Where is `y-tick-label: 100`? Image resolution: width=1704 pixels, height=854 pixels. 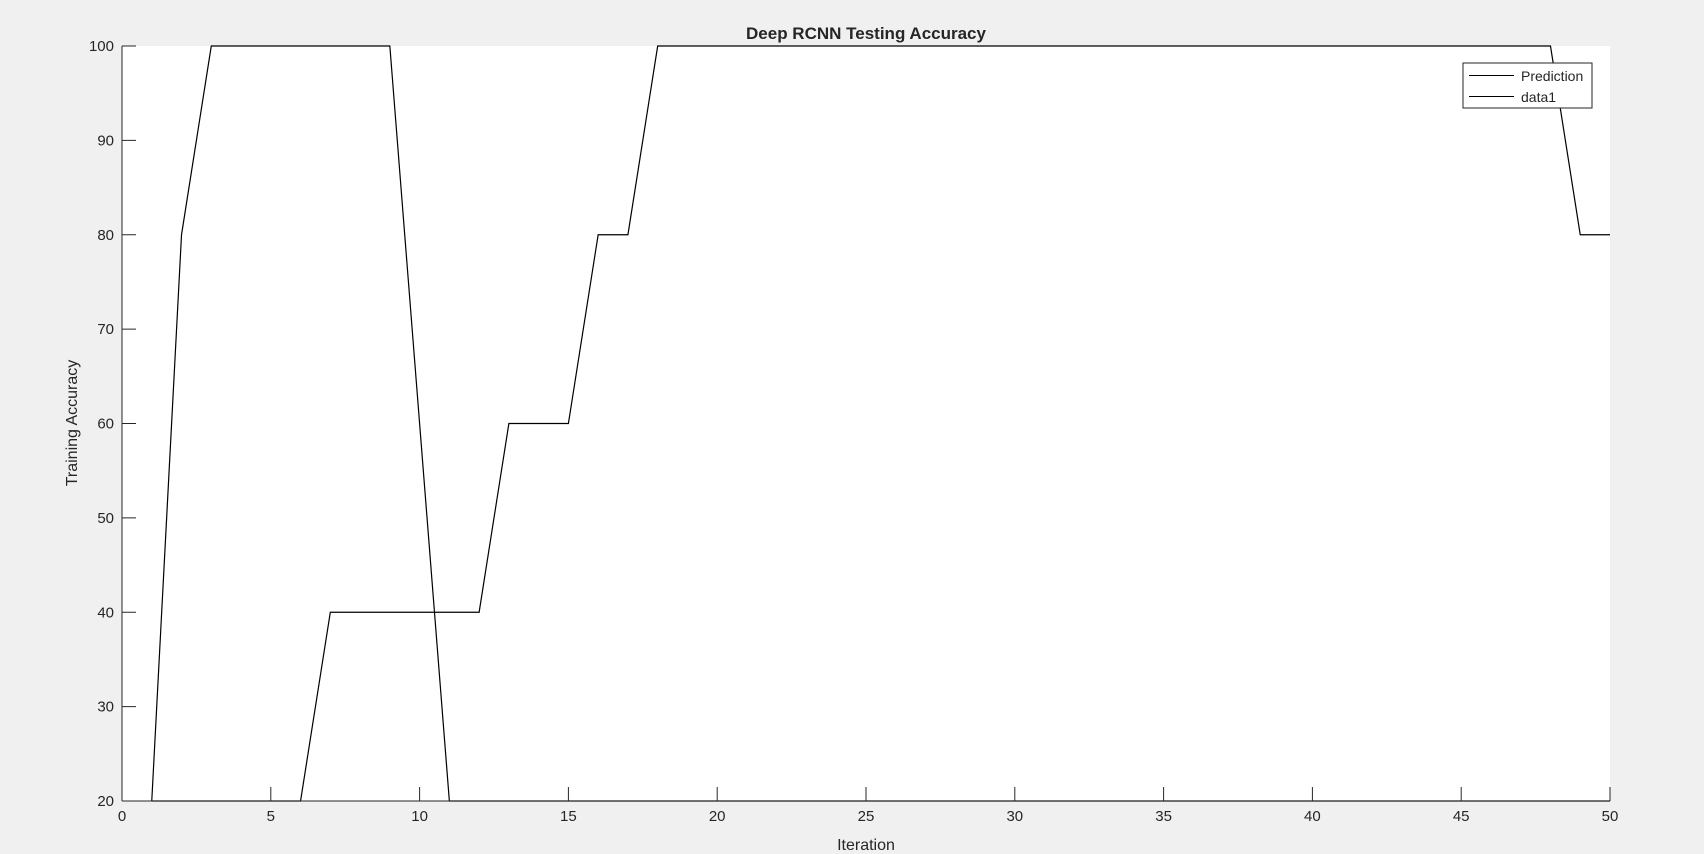
y-tick-label: 100 is located at coordinates (101, 46).